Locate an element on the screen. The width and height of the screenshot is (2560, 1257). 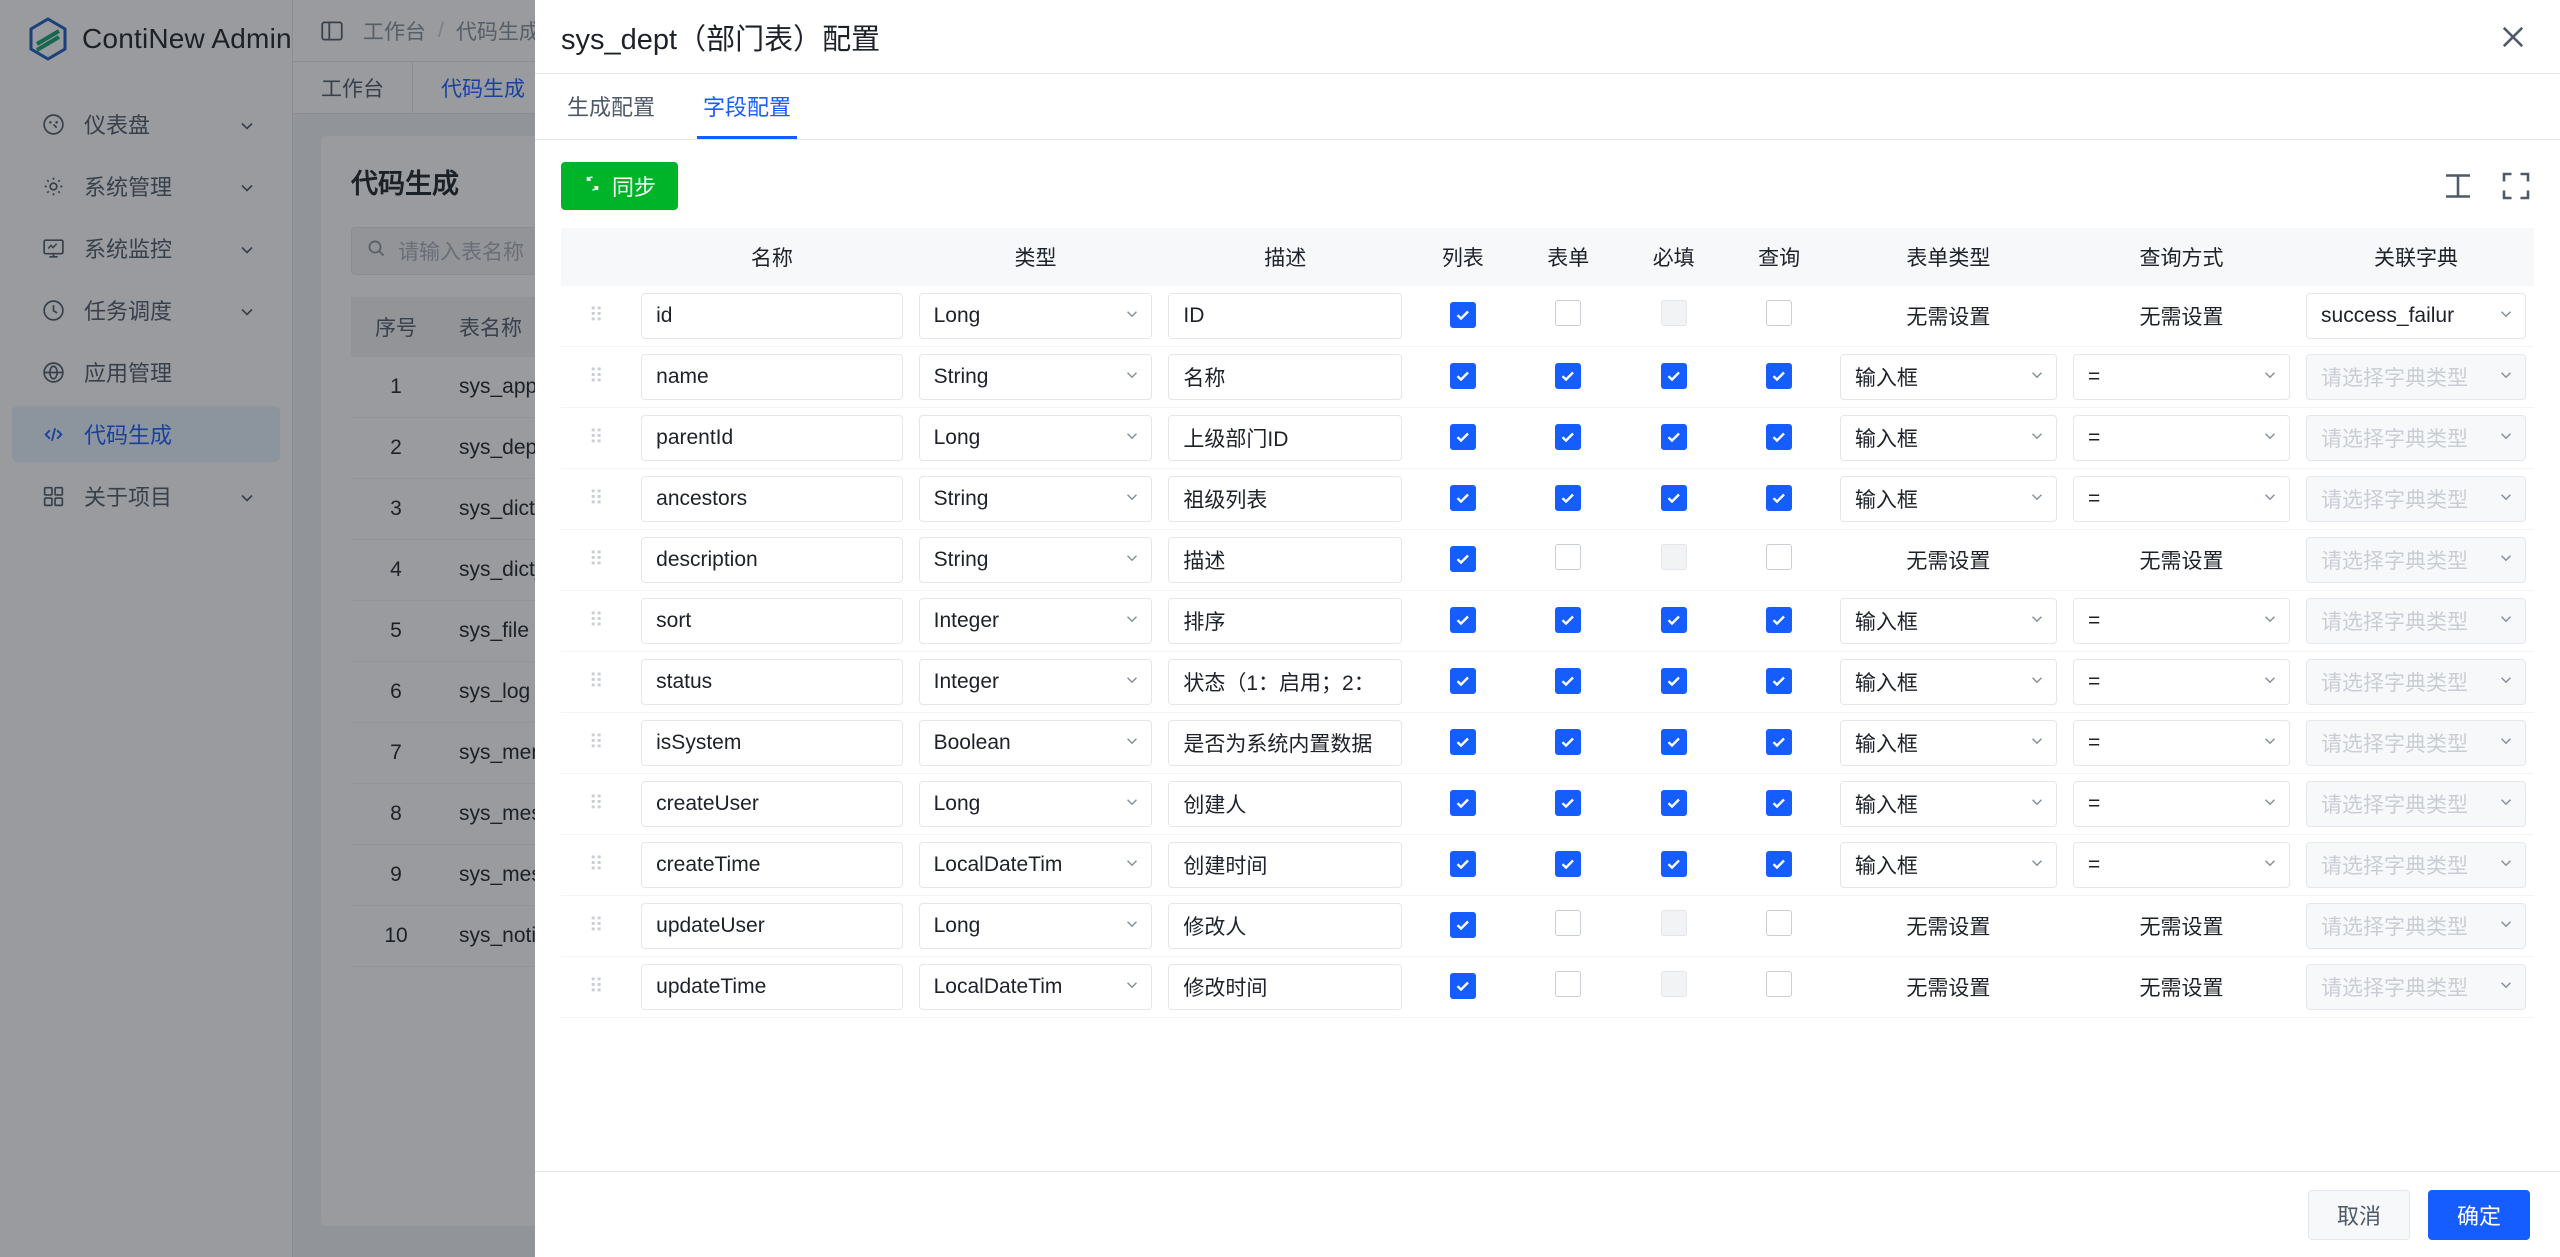
field-name-input: parentId is located at coordinates (772, 438).